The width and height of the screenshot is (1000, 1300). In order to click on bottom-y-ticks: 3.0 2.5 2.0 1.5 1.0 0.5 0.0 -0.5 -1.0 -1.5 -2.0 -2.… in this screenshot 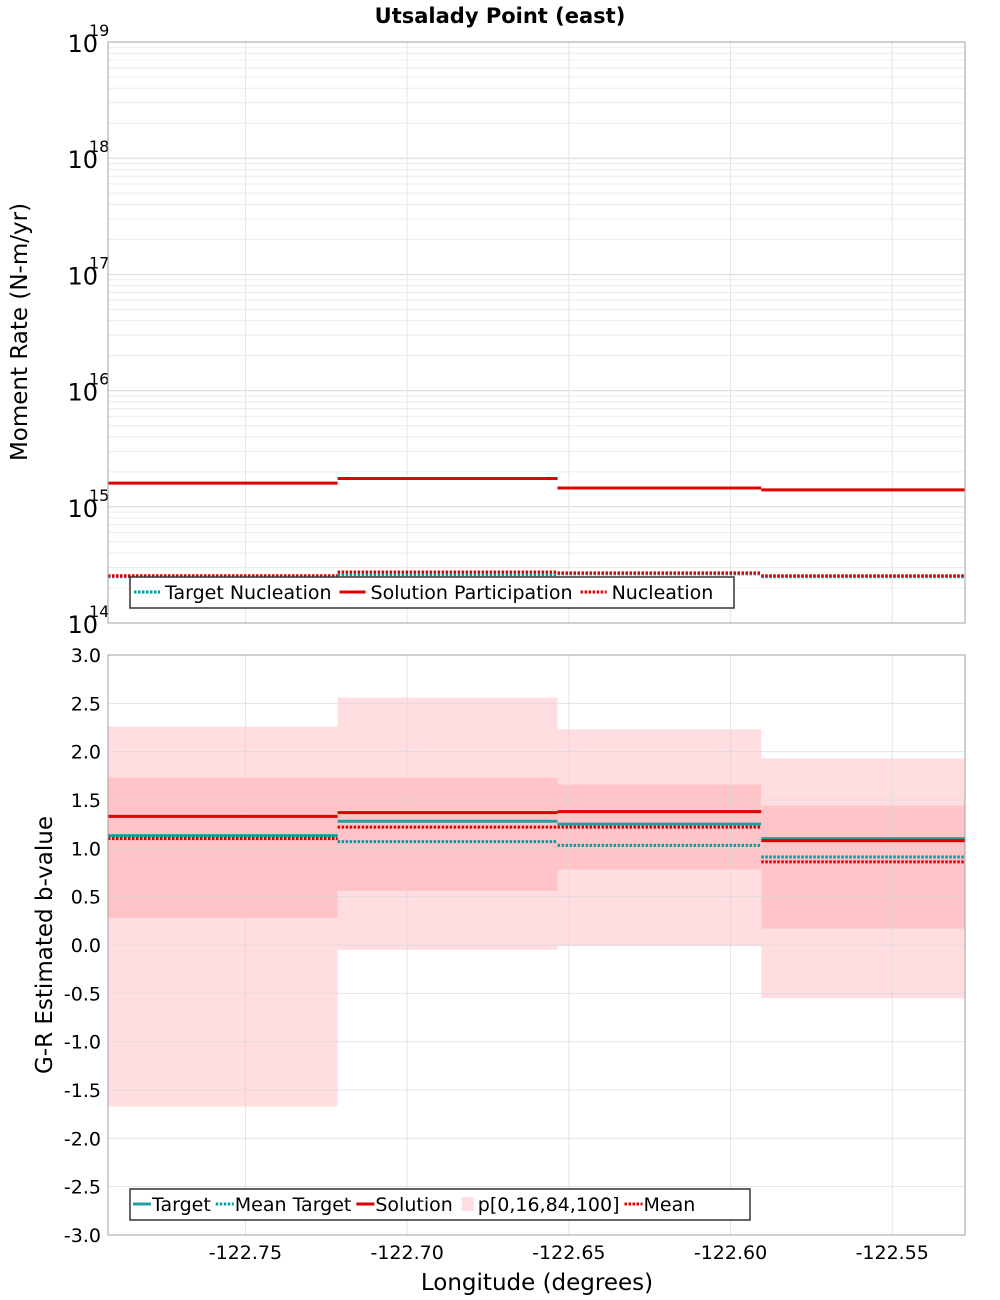, I will do `click(82, 946)`.